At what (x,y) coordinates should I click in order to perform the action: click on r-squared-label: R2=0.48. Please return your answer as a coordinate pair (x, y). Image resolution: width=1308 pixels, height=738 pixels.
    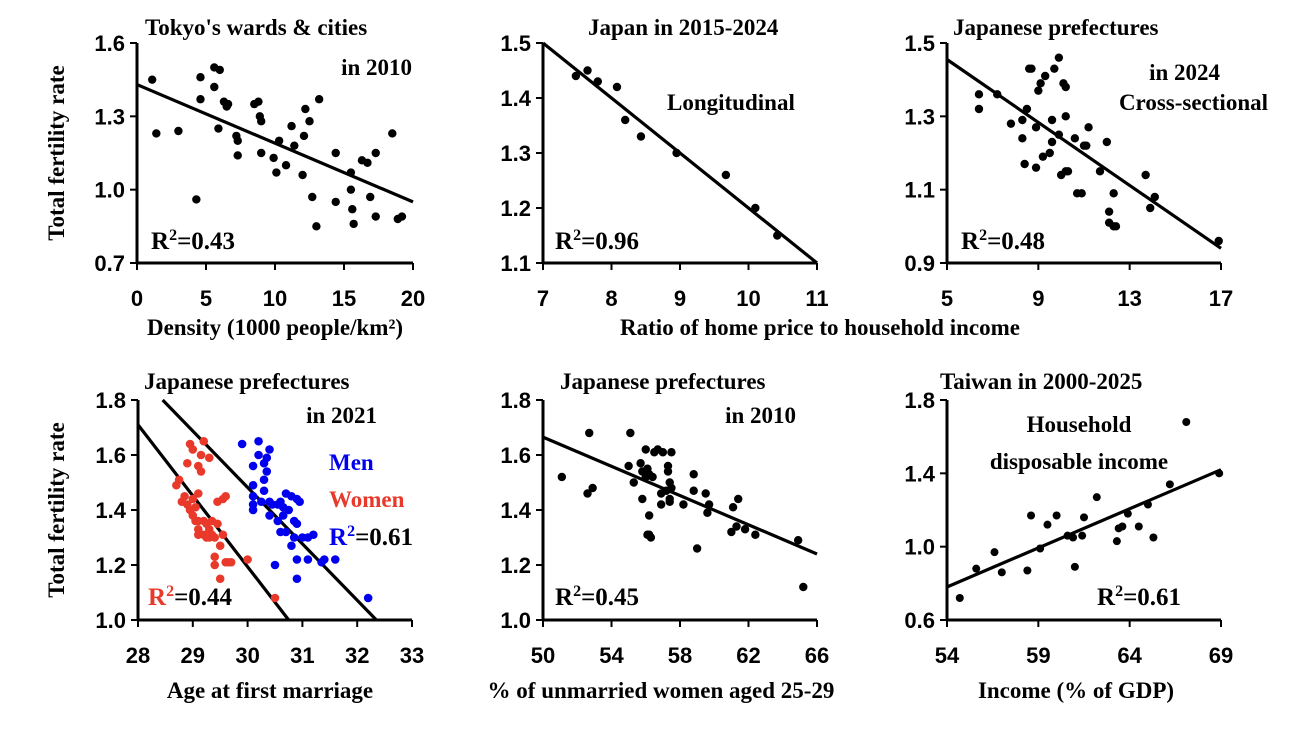
    Looking at the image, I should click on (1003, 241).